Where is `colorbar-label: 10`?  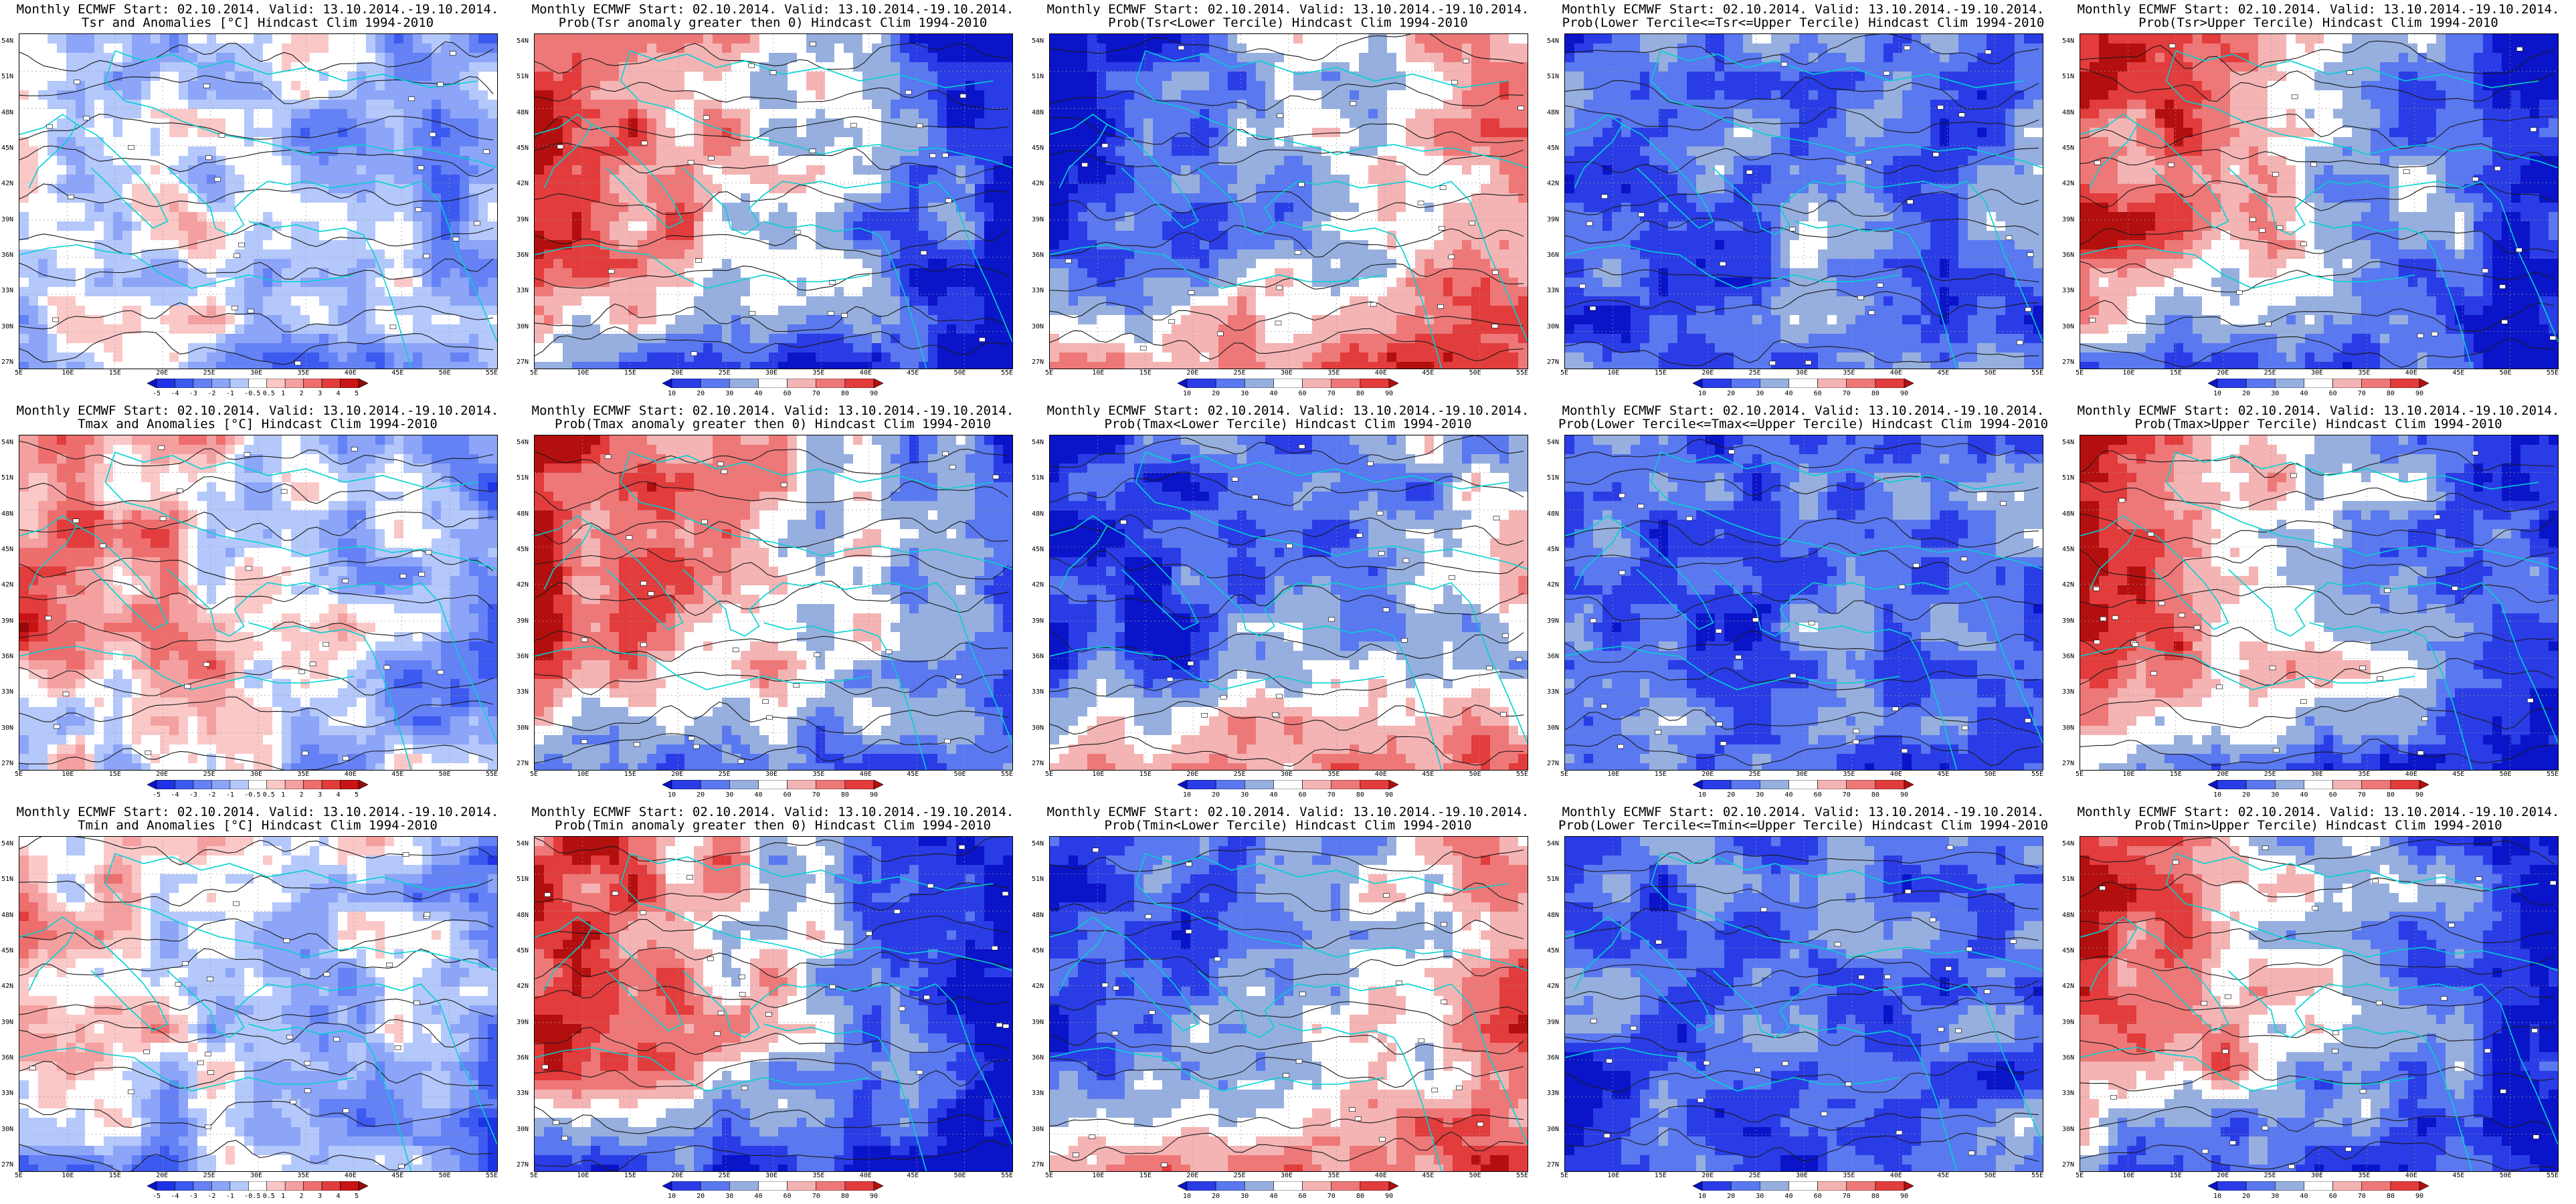
colorbar-label: 10 is located at coordinates (1702, 393).